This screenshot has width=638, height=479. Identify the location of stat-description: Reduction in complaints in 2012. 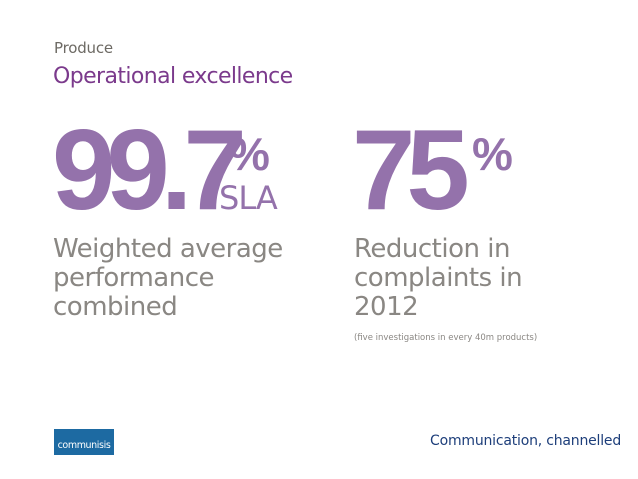
(438, 278).